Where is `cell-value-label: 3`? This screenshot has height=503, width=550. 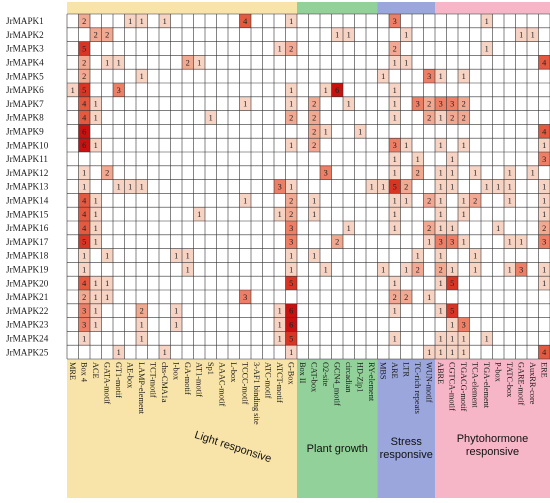 cell-value-label: 3 is located at coordinates (441, 104).